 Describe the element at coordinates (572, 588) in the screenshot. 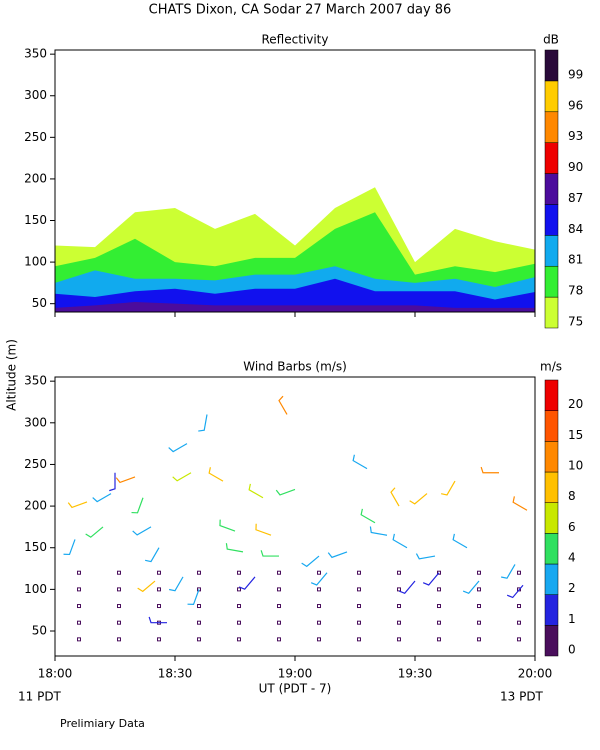

I see `colorbar-label: 2` at that location.